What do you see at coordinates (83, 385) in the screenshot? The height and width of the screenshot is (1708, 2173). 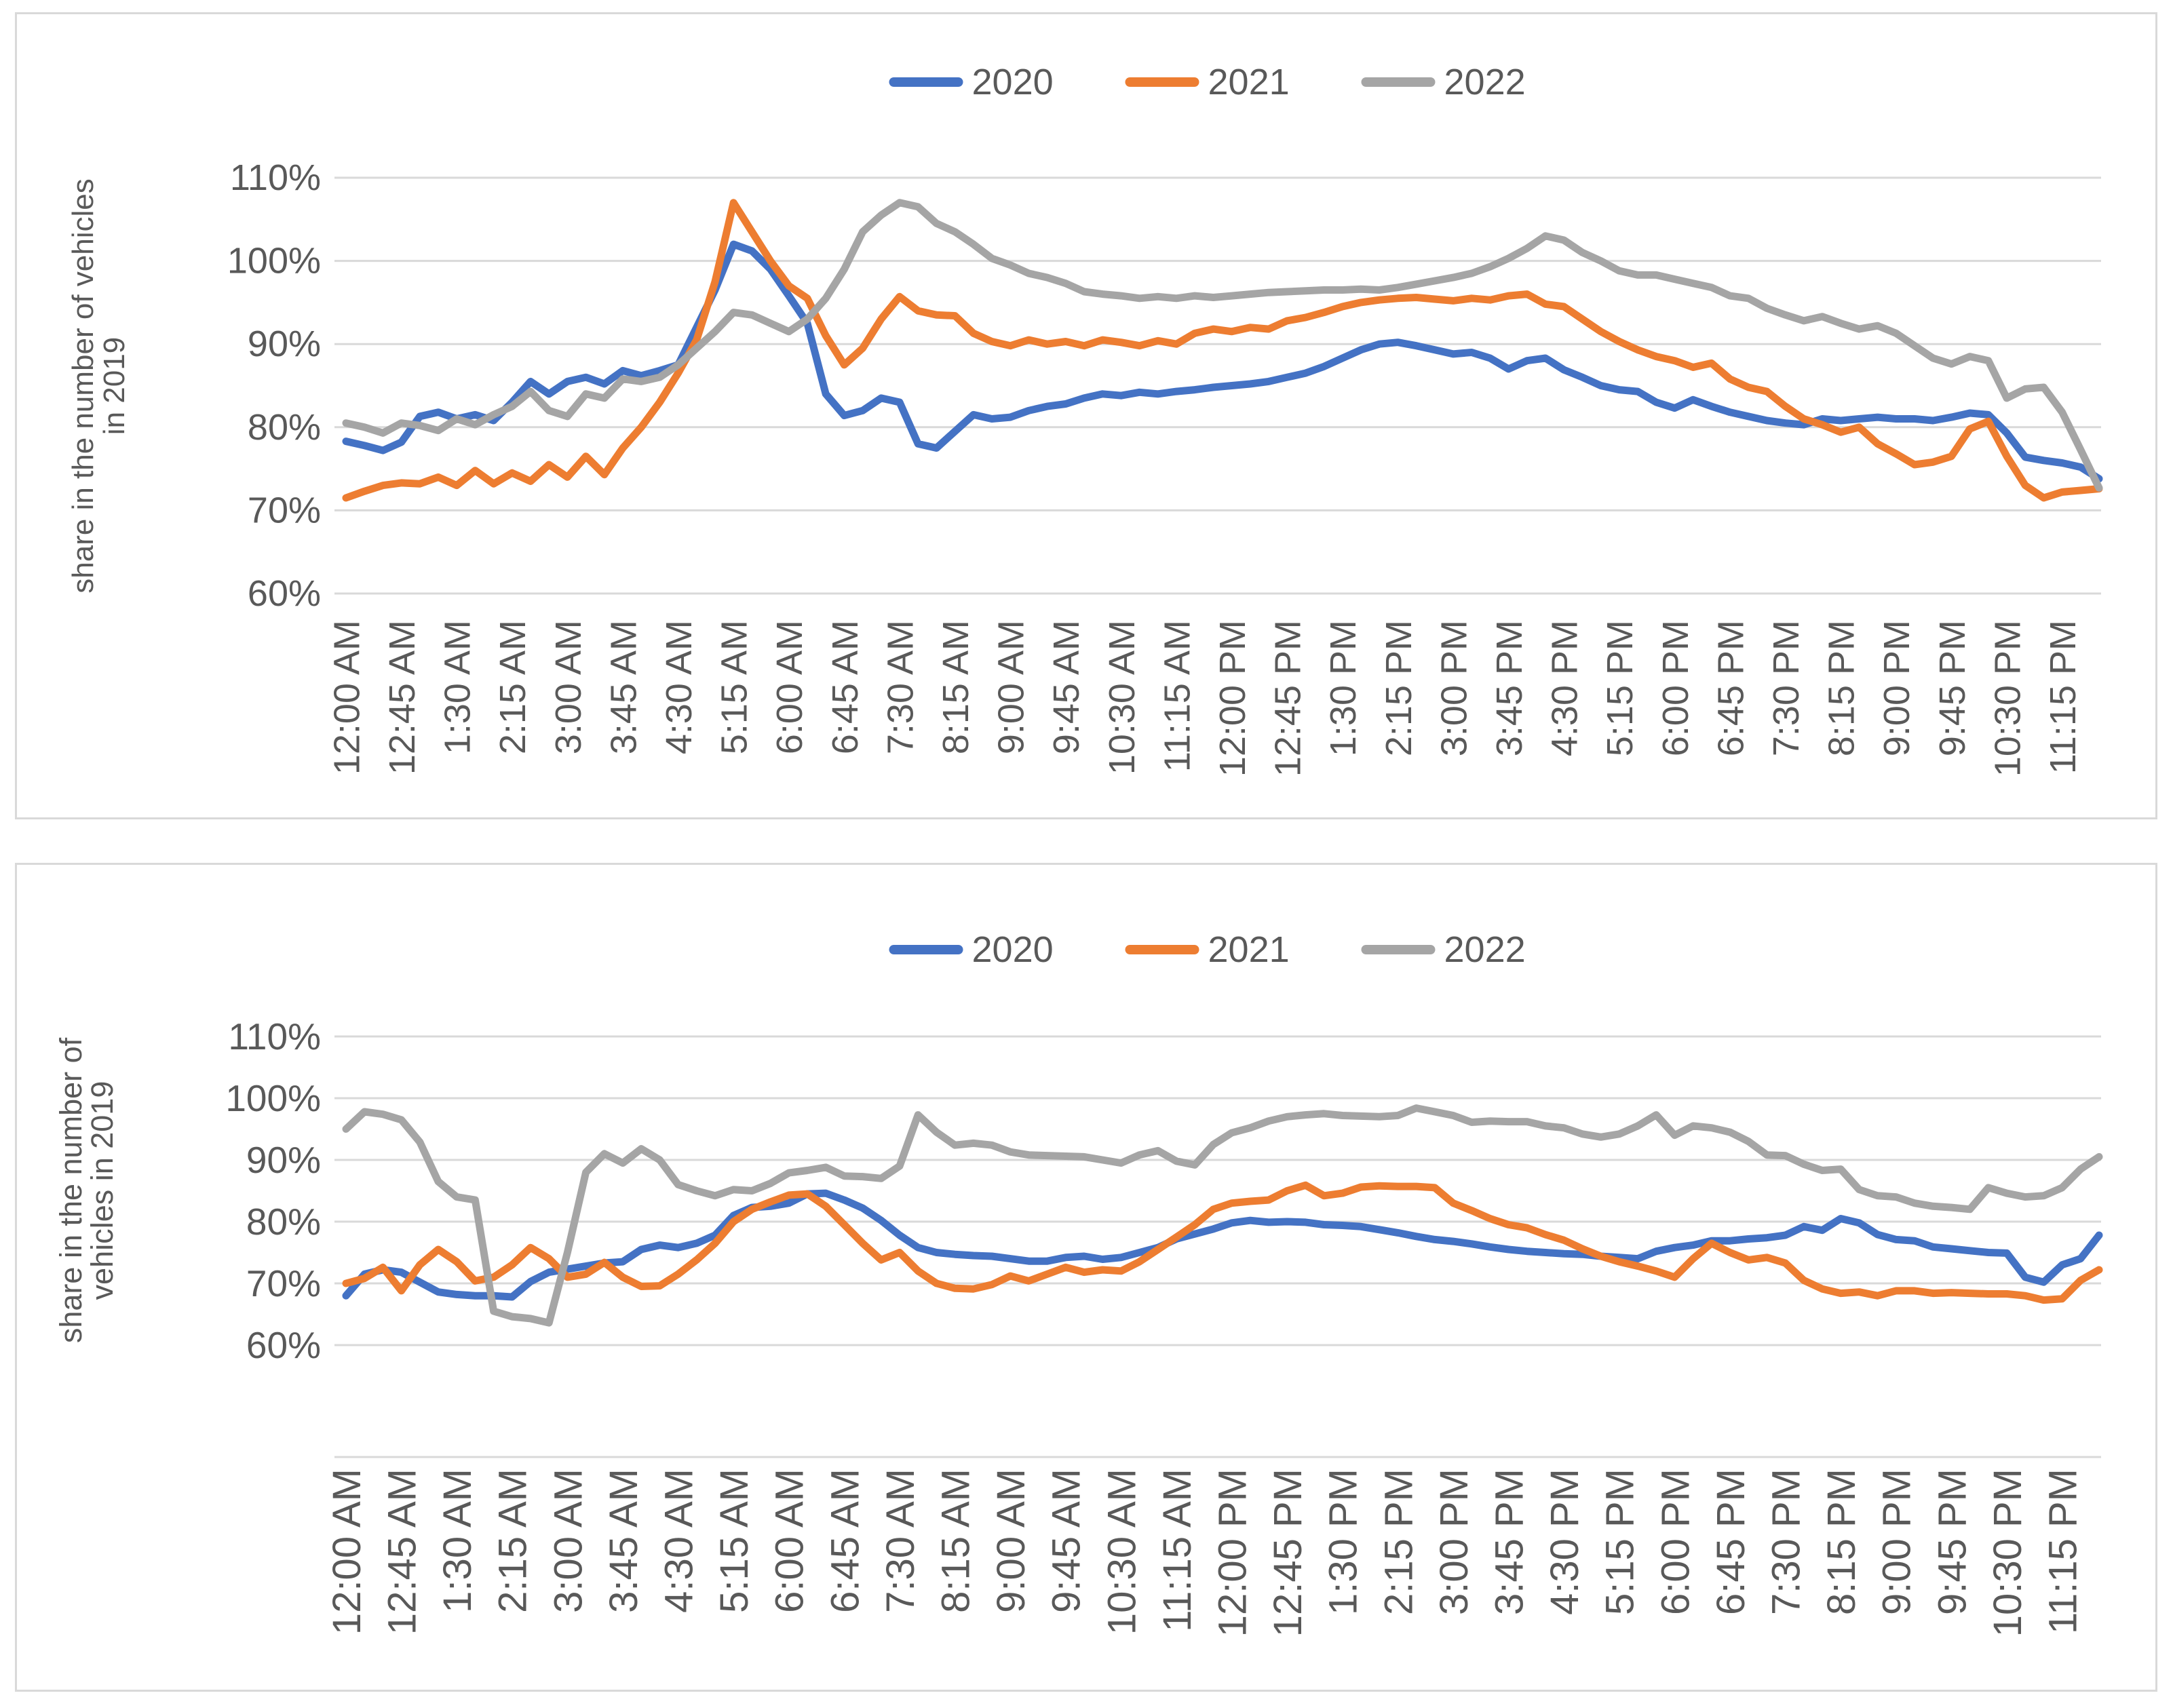 I see `y-axis-title: share in the number of vehicles` at bounding box center [83, 385].